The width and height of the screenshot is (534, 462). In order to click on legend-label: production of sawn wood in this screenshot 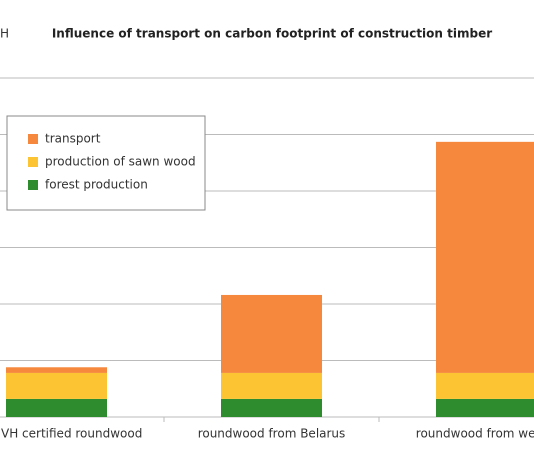, I will do `click(120, 162)`.